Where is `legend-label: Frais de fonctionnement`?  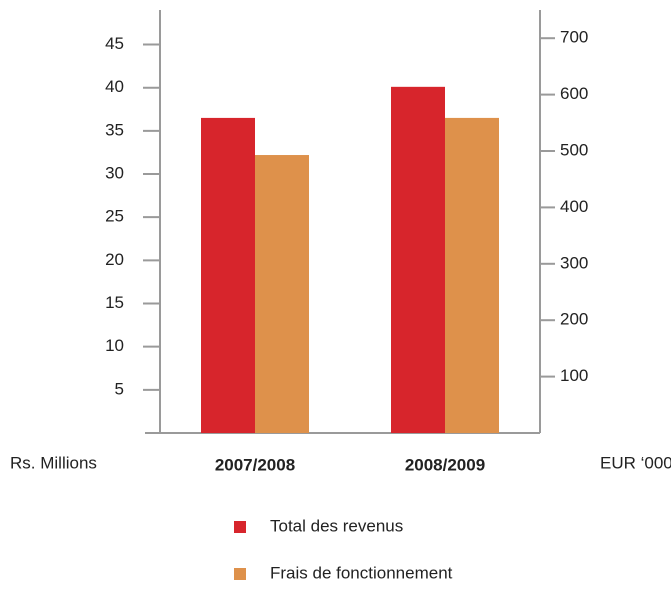
legend-label: Frais de fonctionnement is located at coordinates (361, 572).